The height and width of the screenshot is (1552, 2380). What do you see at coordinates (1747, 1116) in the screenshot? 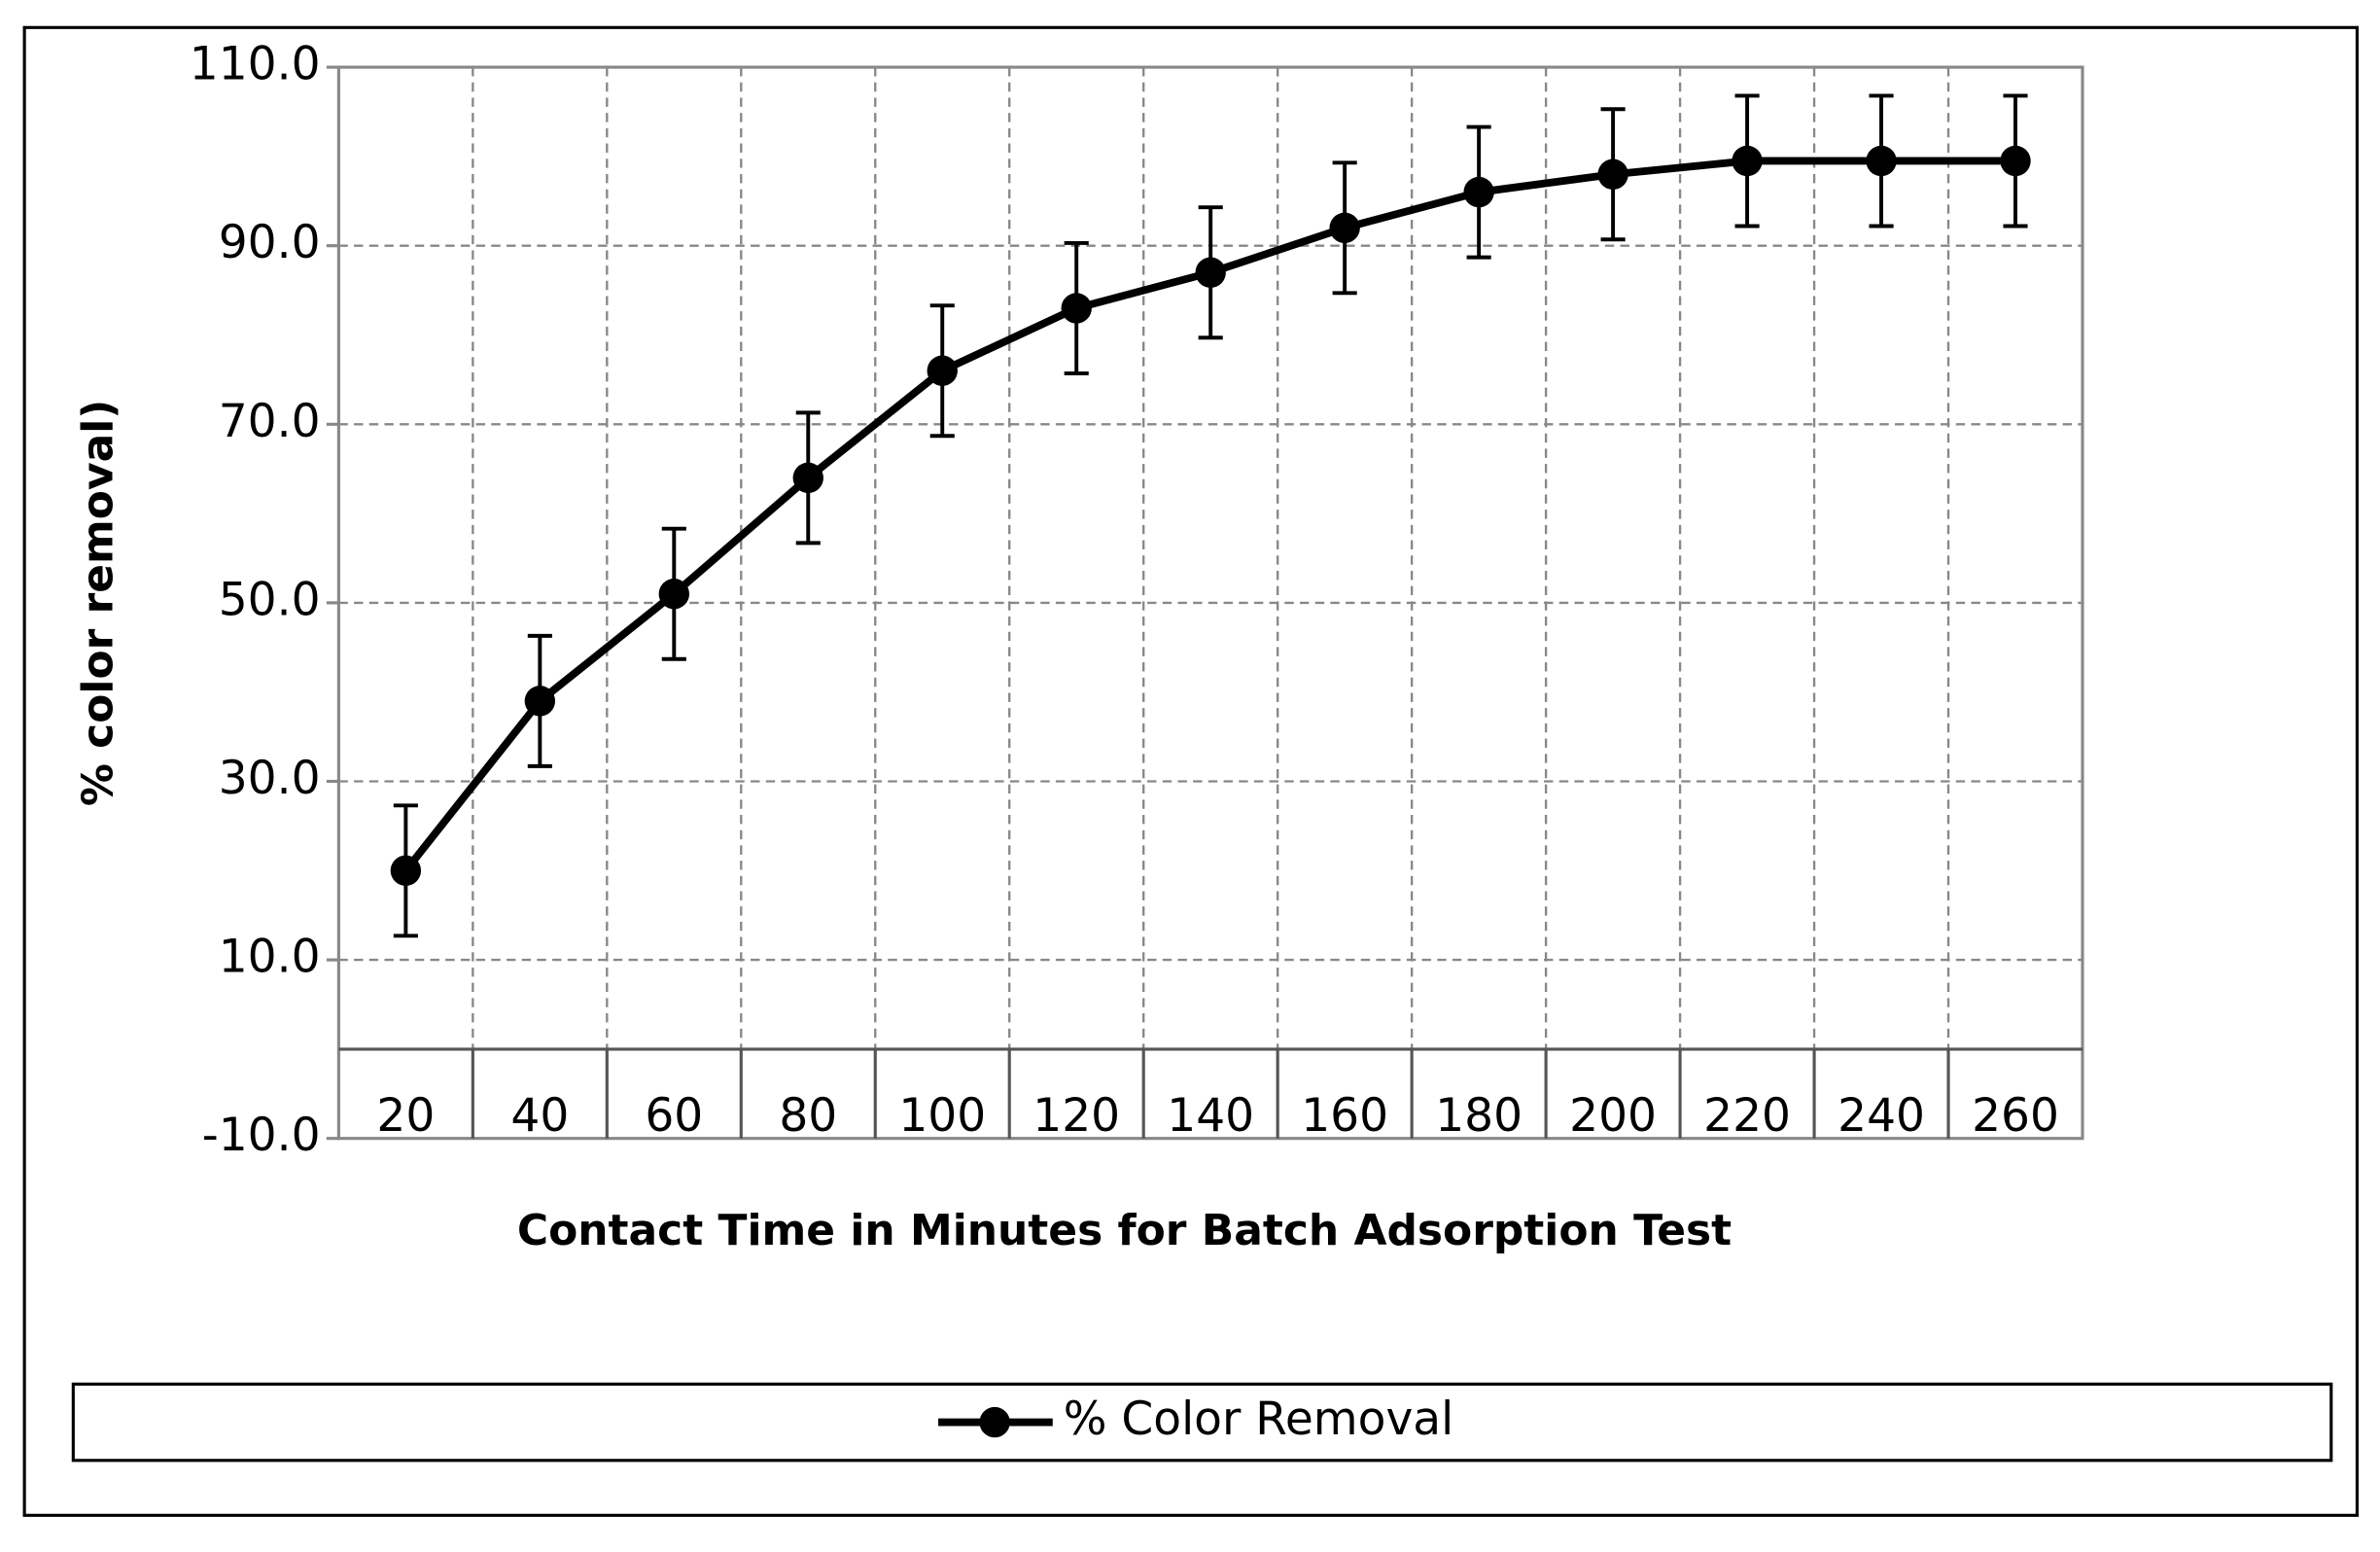
I see `x-tick-label: 220` at bounding box center [1747, 1116].